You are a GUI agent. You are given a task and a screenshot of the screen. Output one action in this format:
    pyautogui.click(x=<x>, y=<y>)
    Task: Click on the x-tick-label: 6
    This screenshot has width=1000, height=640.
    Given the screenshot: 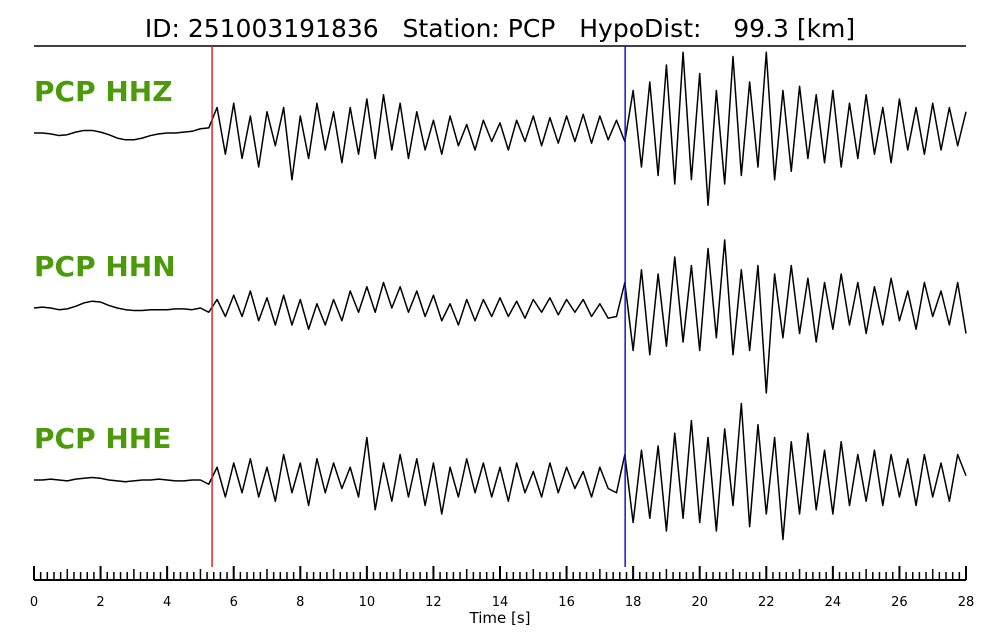 What is the action you would take?
    pyautogui.click(x=234, y=602)
    